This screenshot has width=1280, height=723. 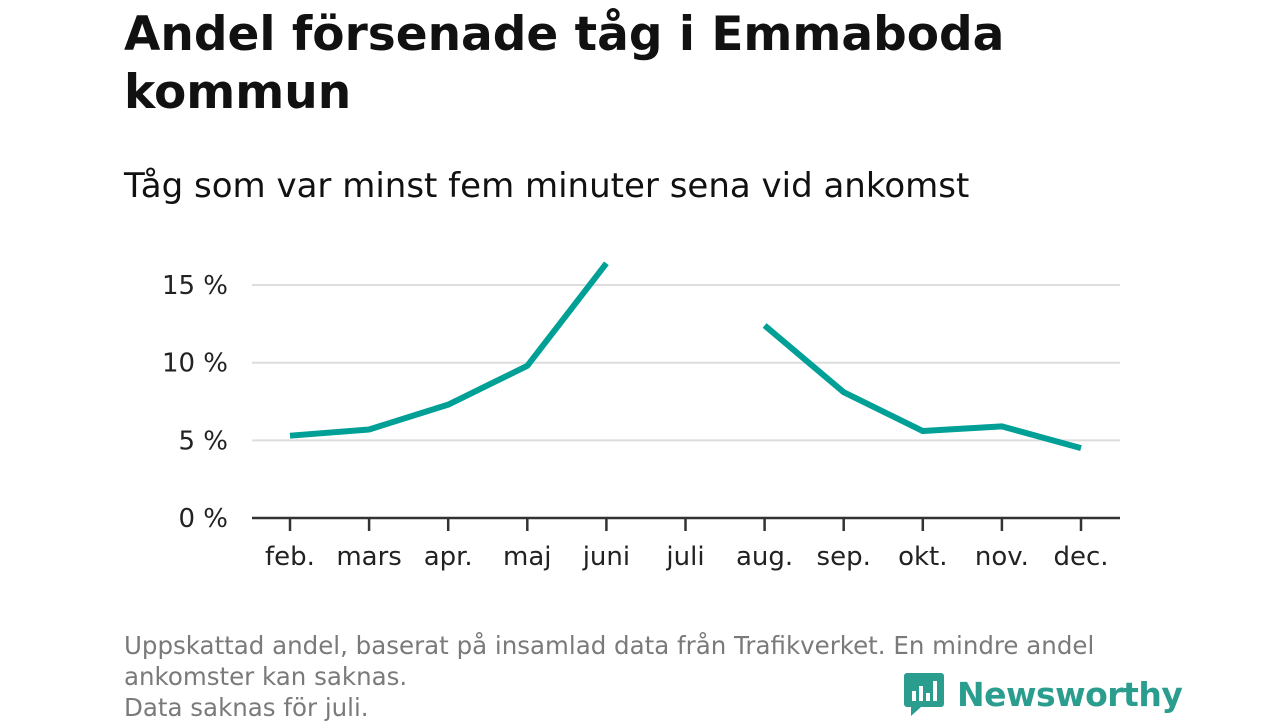 I want to click on y-tick-label: 10 %, so click(x=195, y=364).